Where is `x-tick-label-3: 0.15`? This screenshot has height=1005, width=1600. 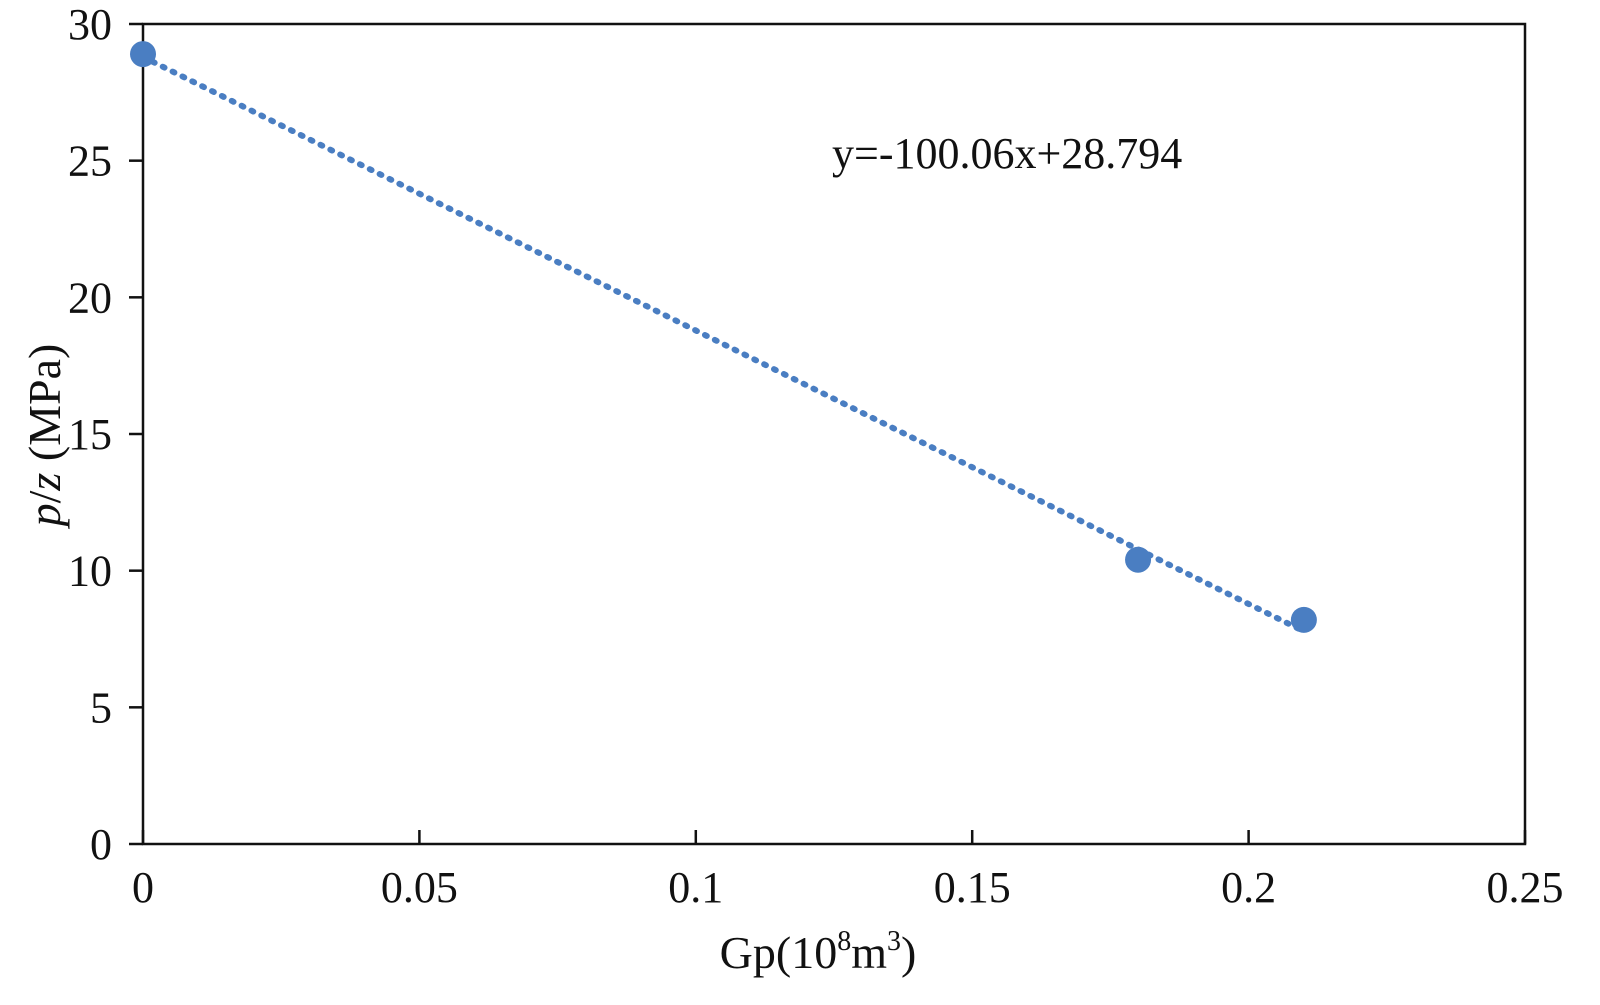 x-tick-label-3: 0.15 is located at coordinates (972, 887).